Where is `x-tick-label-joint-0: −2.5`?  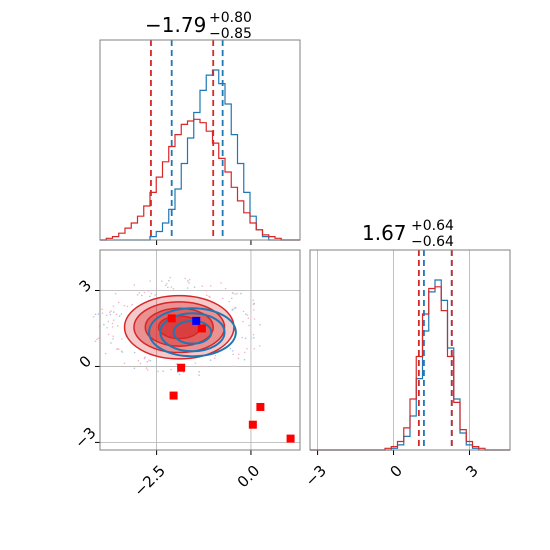 x-tick-label-joint-0: −2.5 is located at coordinates (149, 481).